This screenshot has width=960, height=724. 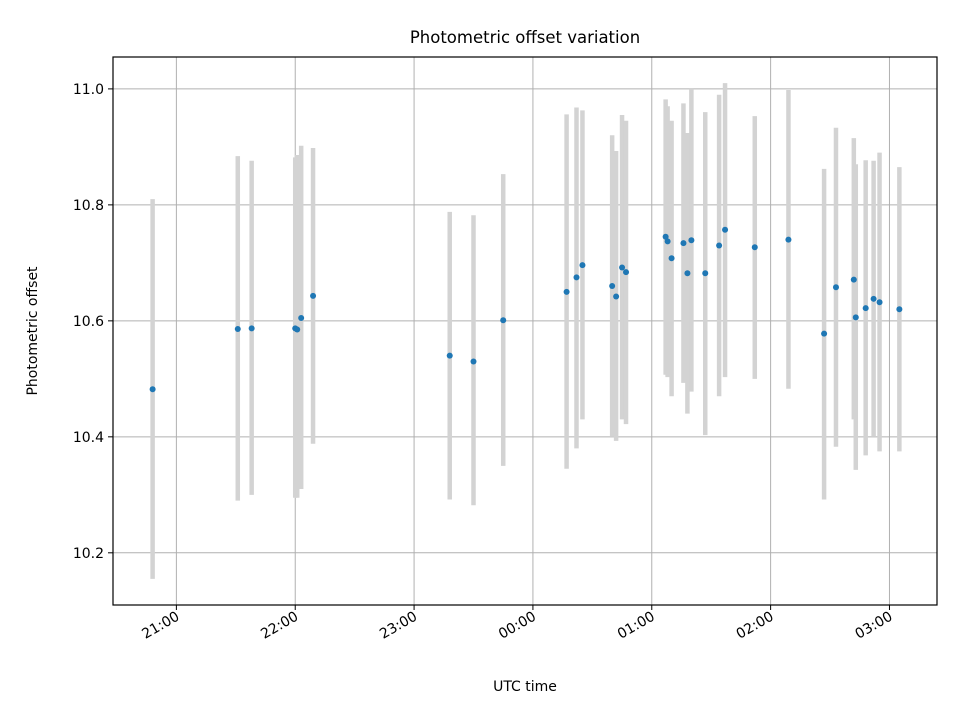 What do you see at coordinates (525, 37) in the screenshot?
I see `chart-title: Photometric offset variation` at bounding box center [525, 37].